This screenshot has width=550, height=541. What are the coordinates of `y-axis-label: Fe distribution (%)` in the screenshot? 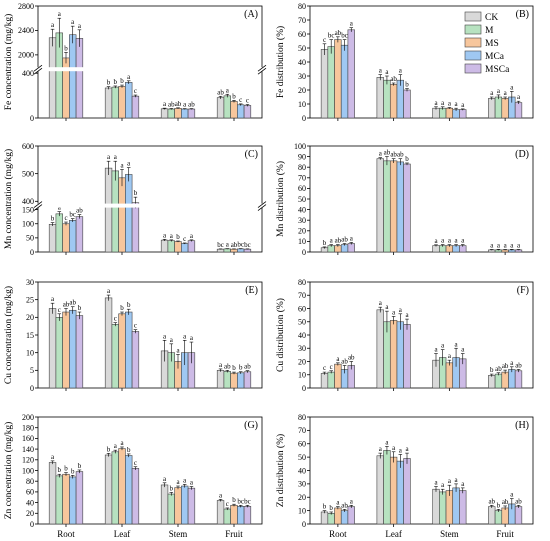 It's located at (280, 62).